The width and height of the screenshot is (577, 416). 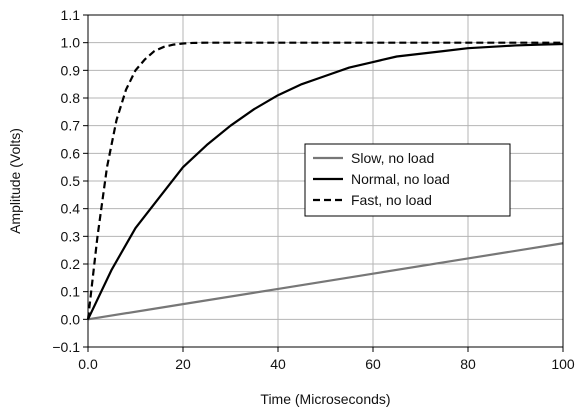 I want to click on y-tick-label: 1.0, so click(x=71, y=43).